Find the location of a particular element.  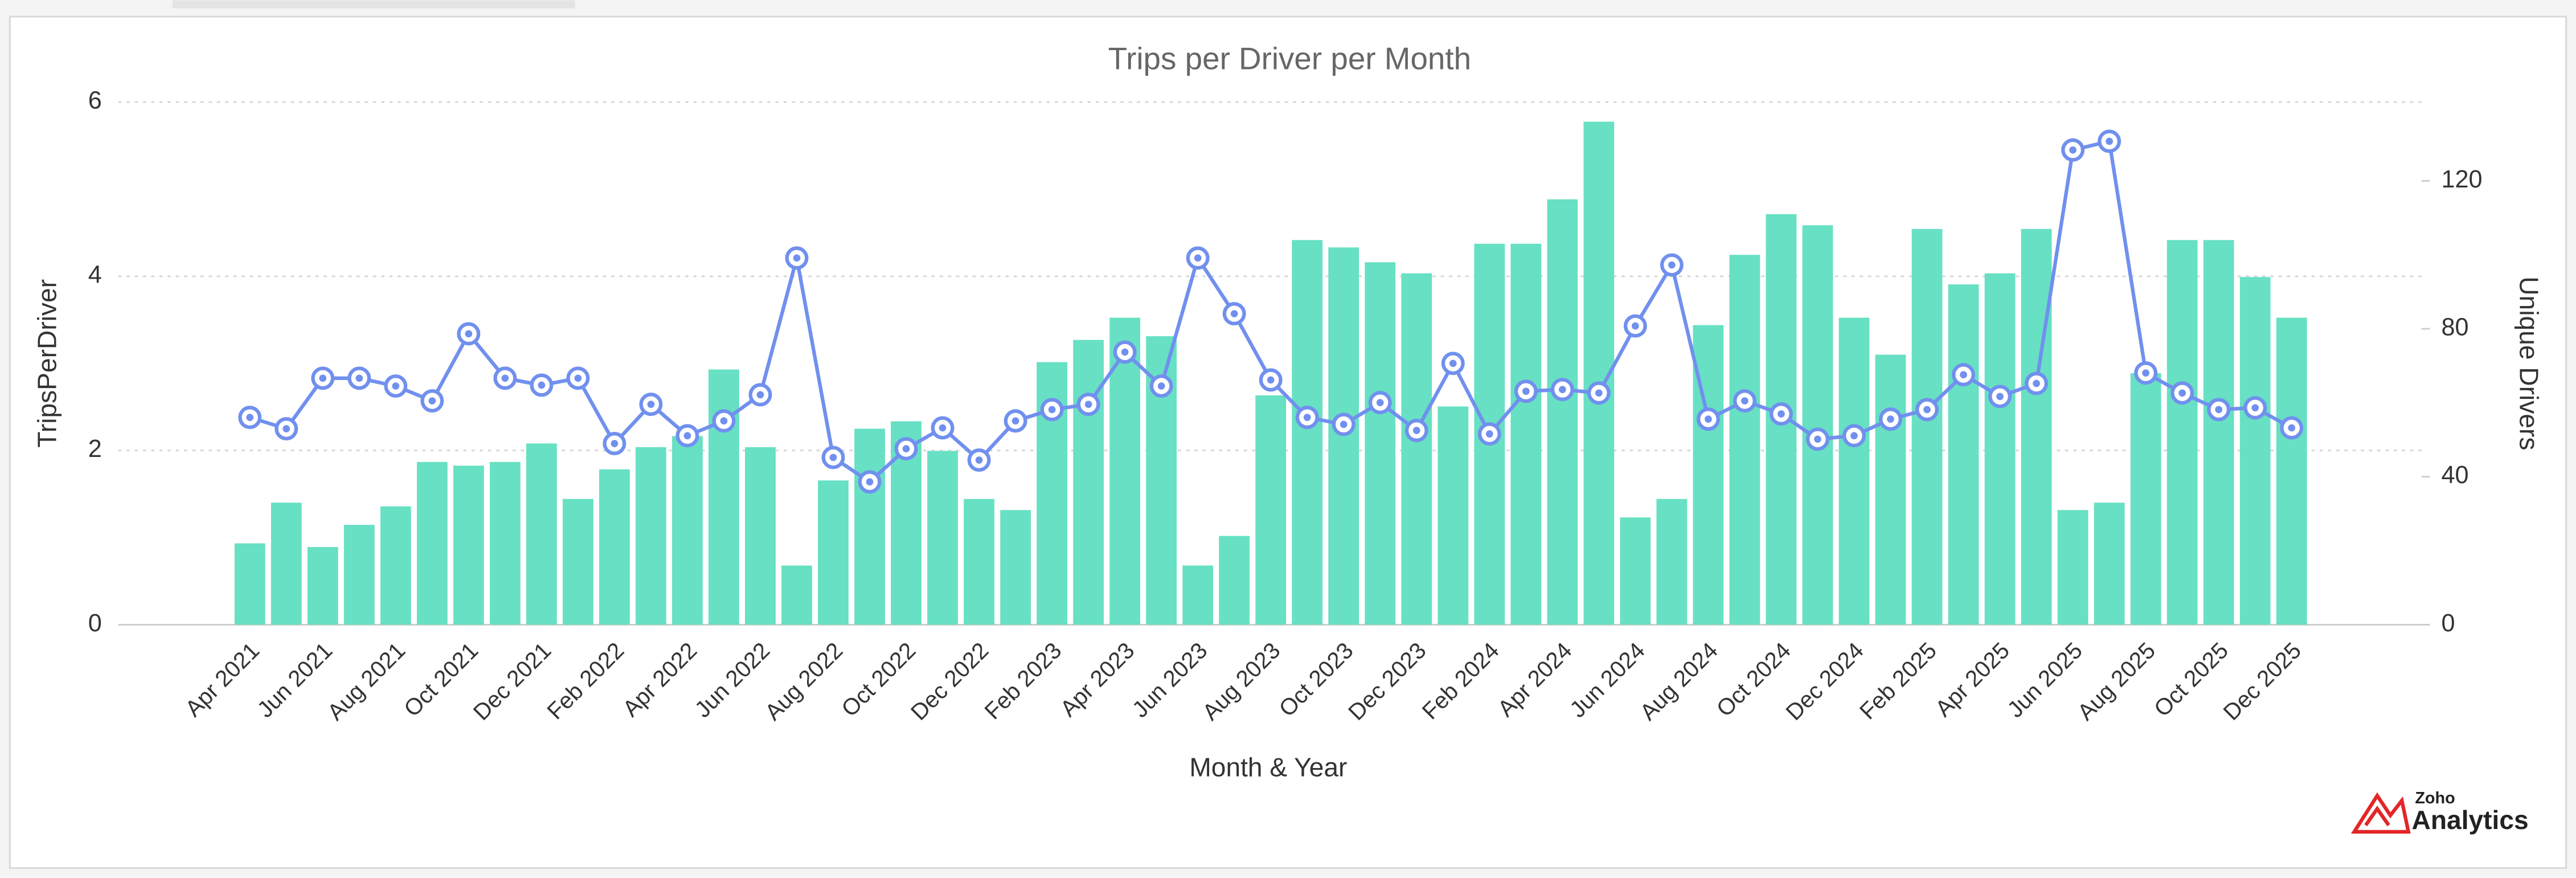

tab is located at coordinates (373, 4).